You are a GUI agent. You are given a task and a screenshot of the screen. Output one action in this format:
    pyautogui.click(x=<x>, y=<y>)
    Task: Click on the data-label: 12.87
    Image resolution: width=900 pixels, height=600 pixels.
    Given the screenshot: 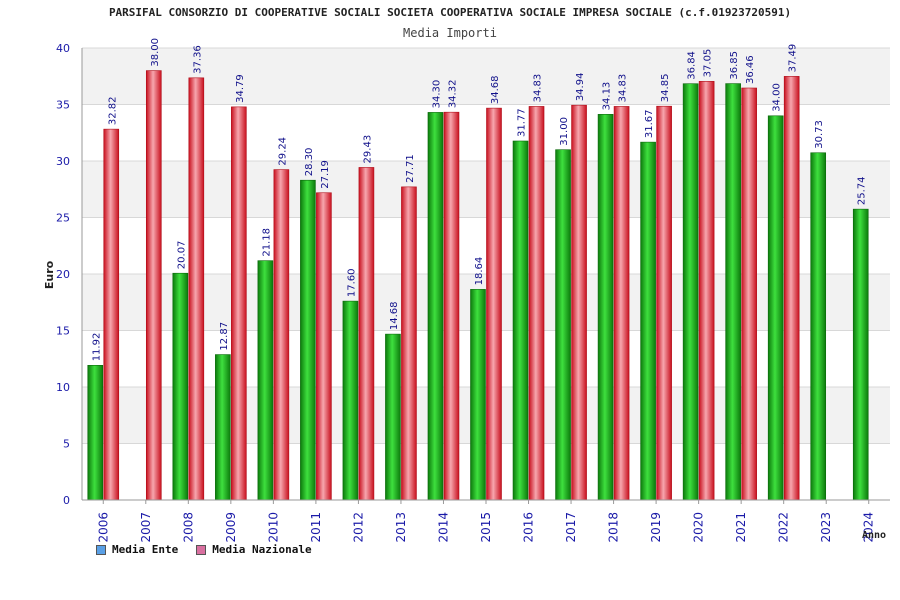 What is the action you would take?
    pyautogui.click(x=224, y=336)
    